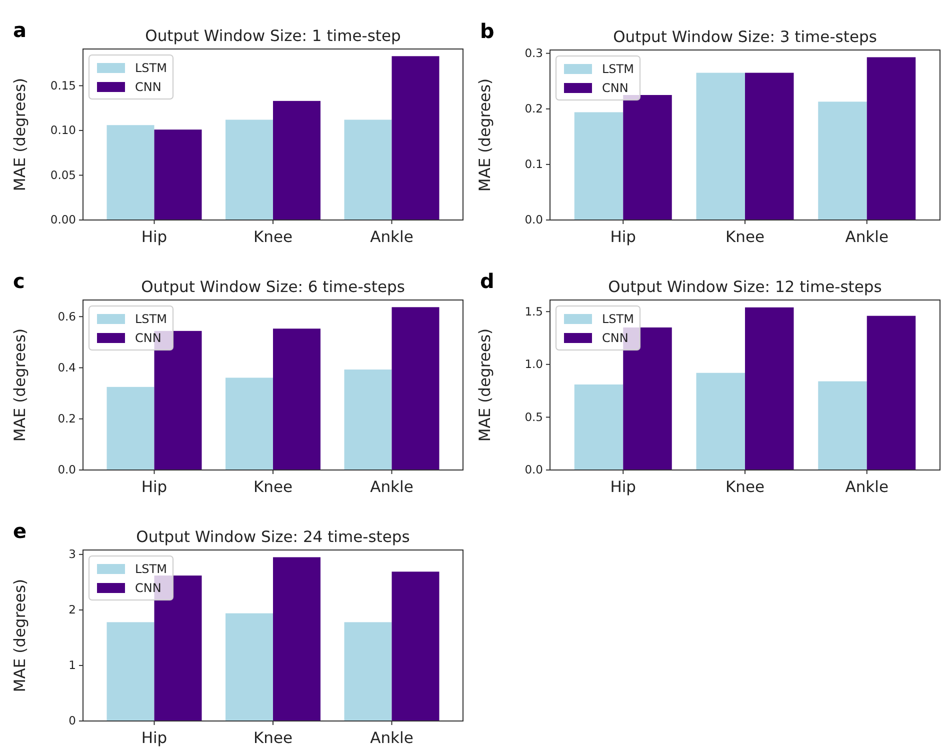 This screenshot has width=945, height=749. I want to click on y-tick-label: 0.3, so click(533, 53).